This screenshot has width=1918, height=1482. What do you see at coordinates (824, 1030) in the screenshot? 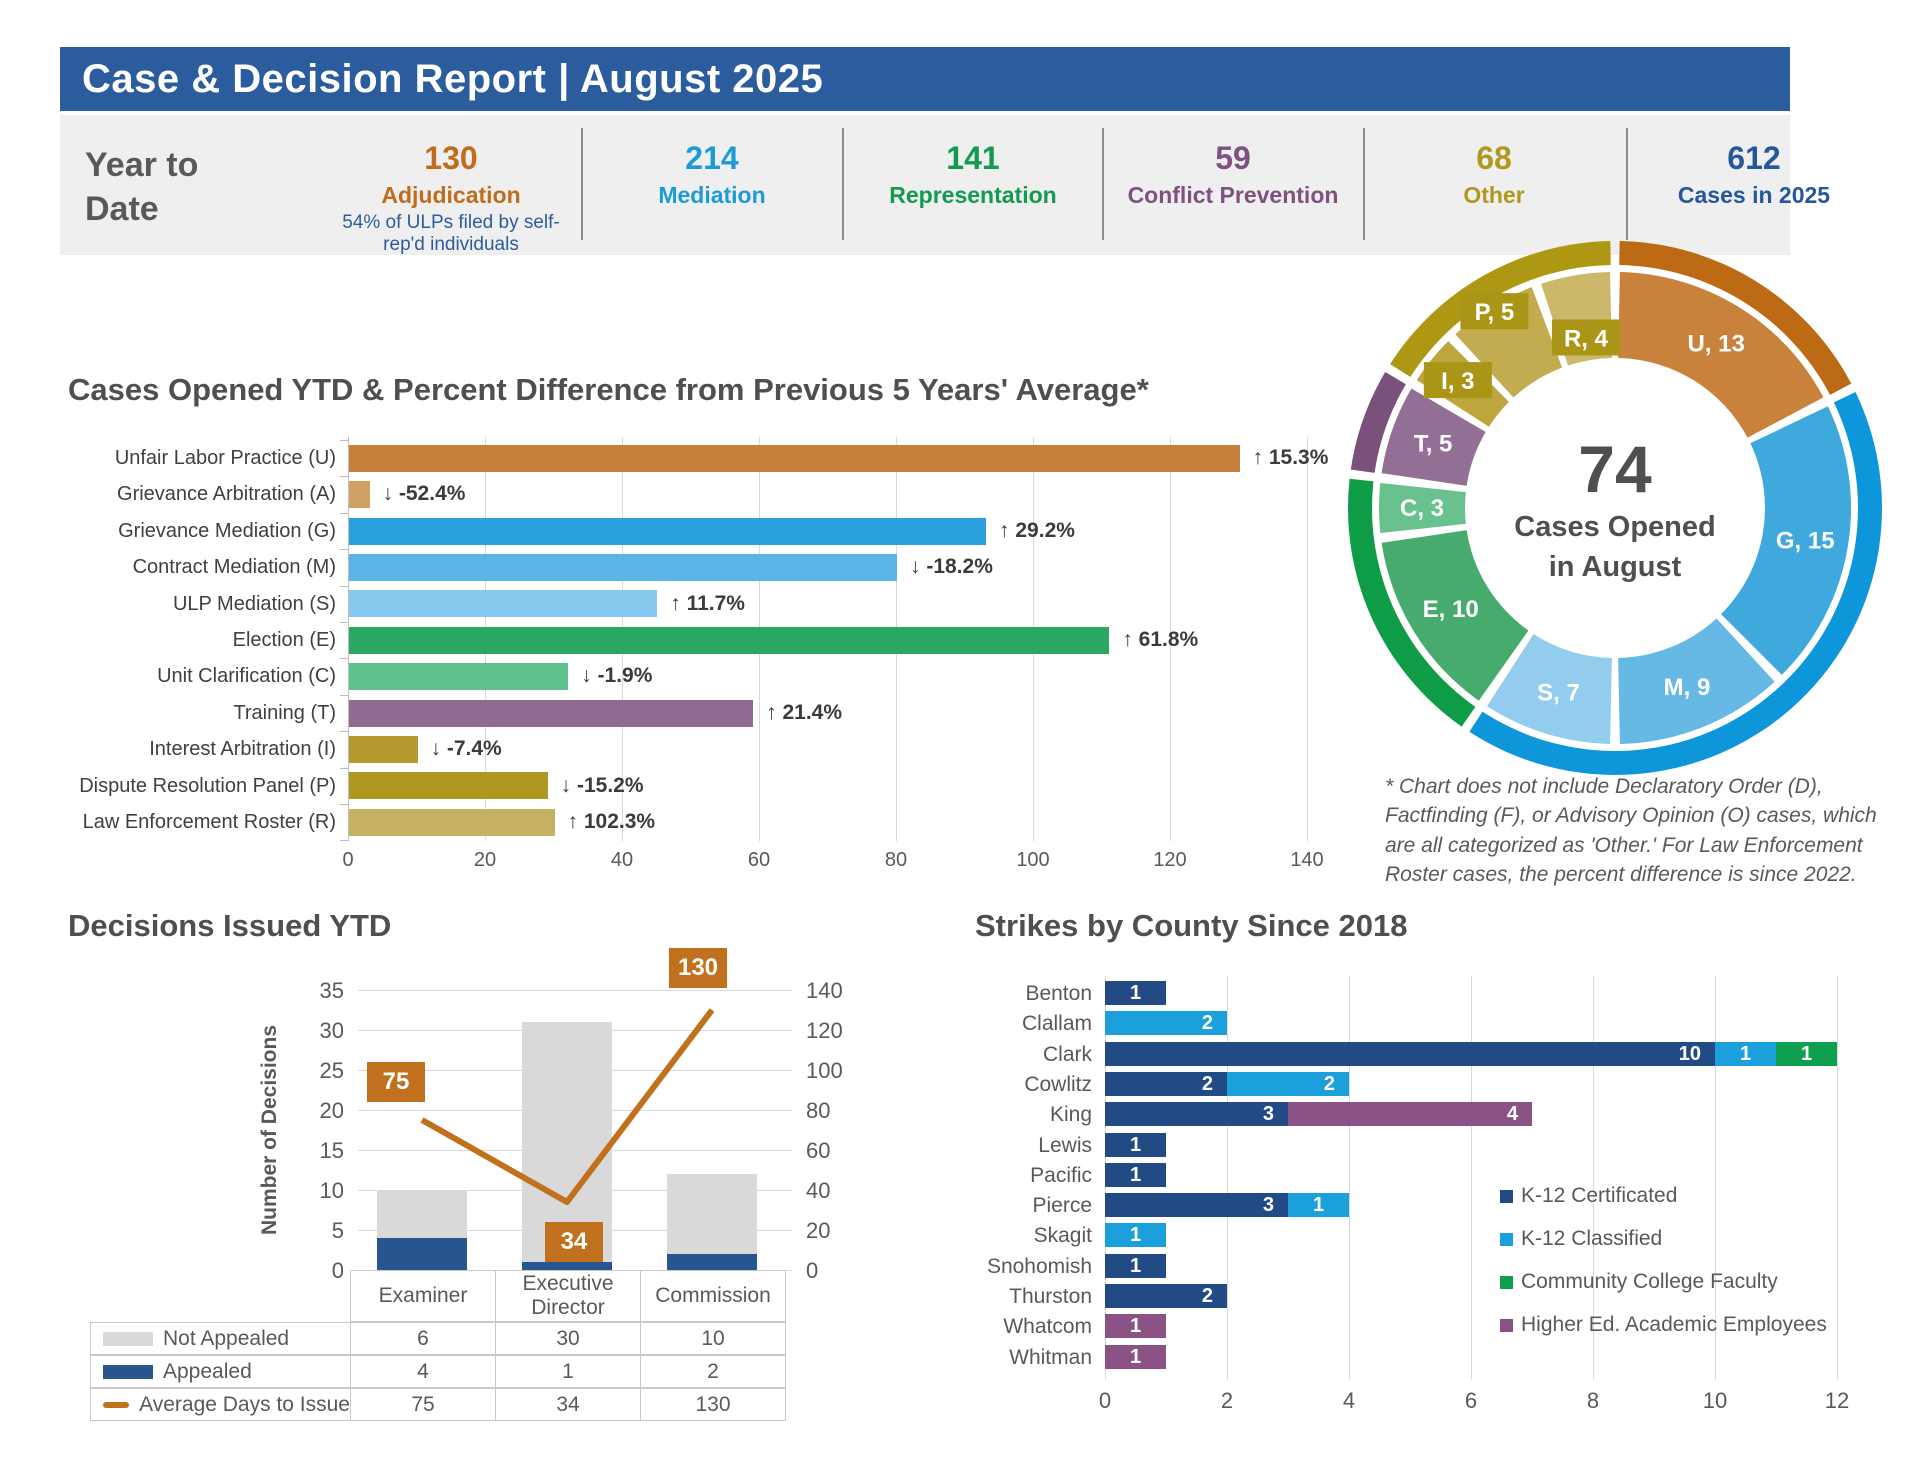
I see `y-right-tick-label: 120` at bounding box center [824, 1030].